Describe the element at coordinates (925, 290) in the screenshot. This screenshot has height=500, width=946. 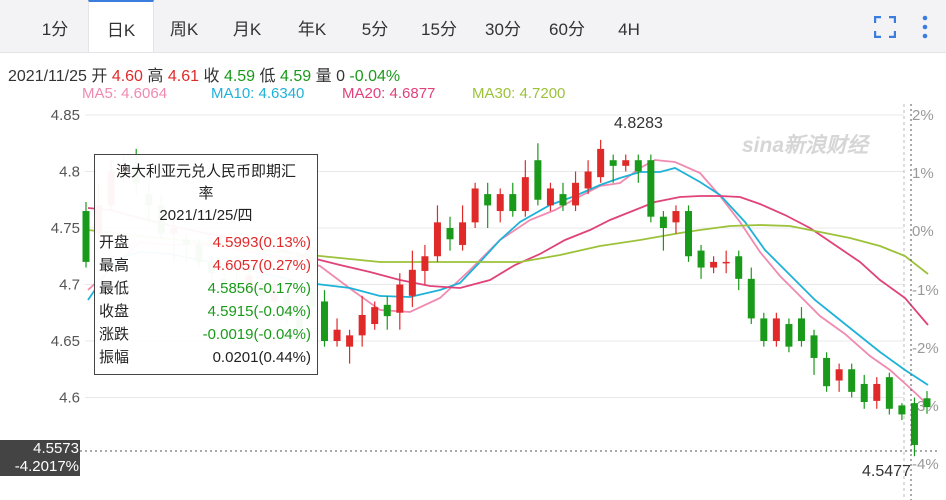
I see `pct-tick-label: -1%` at that location.